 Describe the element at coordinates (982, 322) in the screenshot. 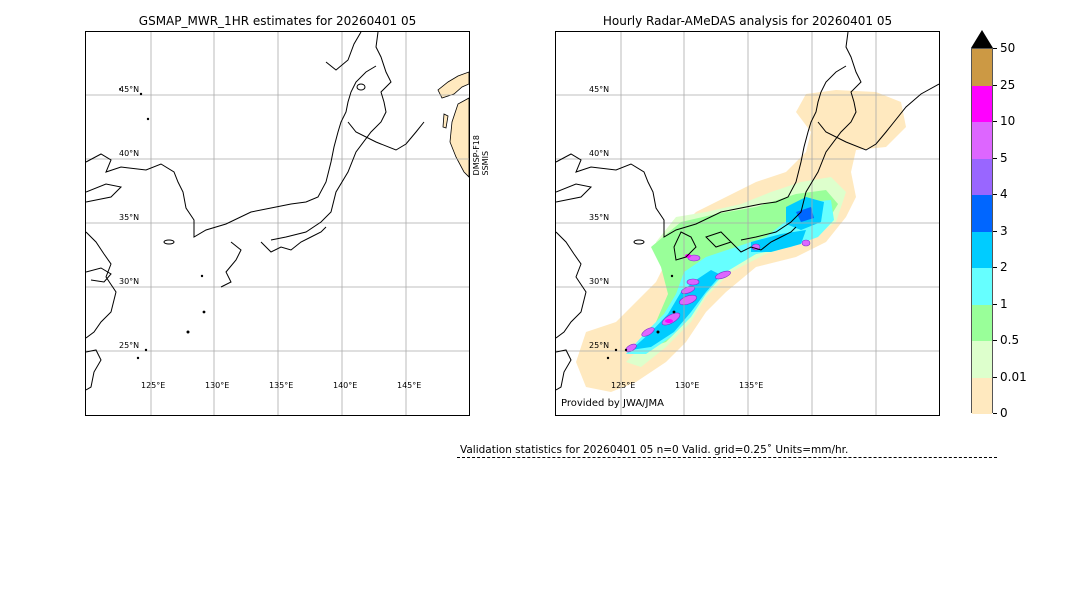

I see `colorbar-seg-0.5-1` at that location.